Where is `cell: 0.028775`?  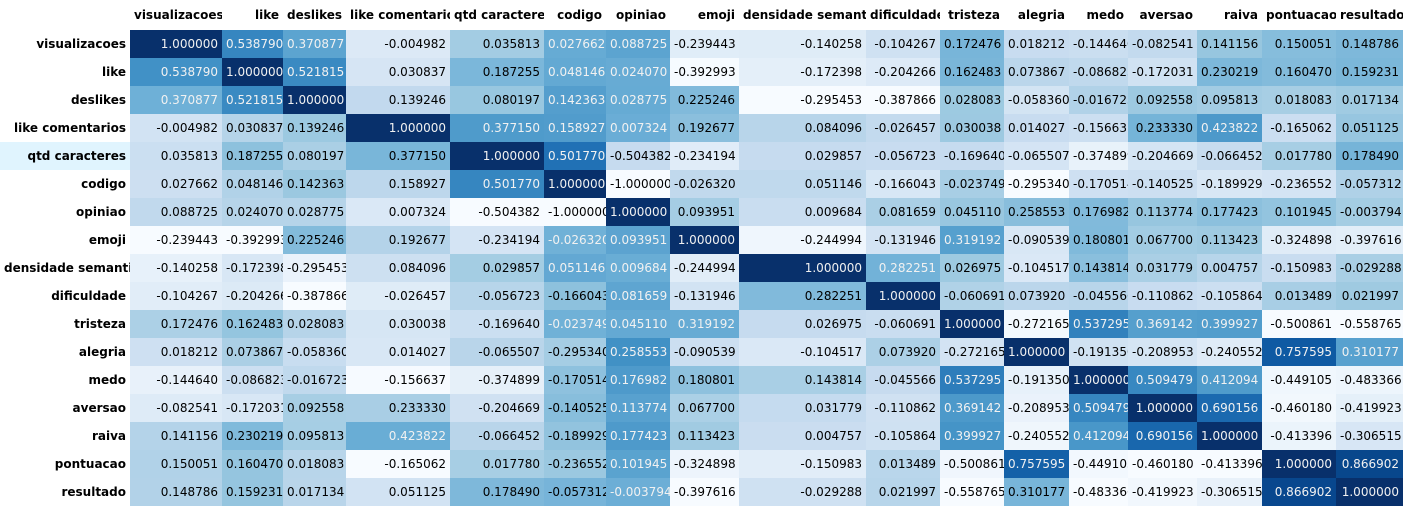 cell: 0.028775 is located at coordinates (638, 100).